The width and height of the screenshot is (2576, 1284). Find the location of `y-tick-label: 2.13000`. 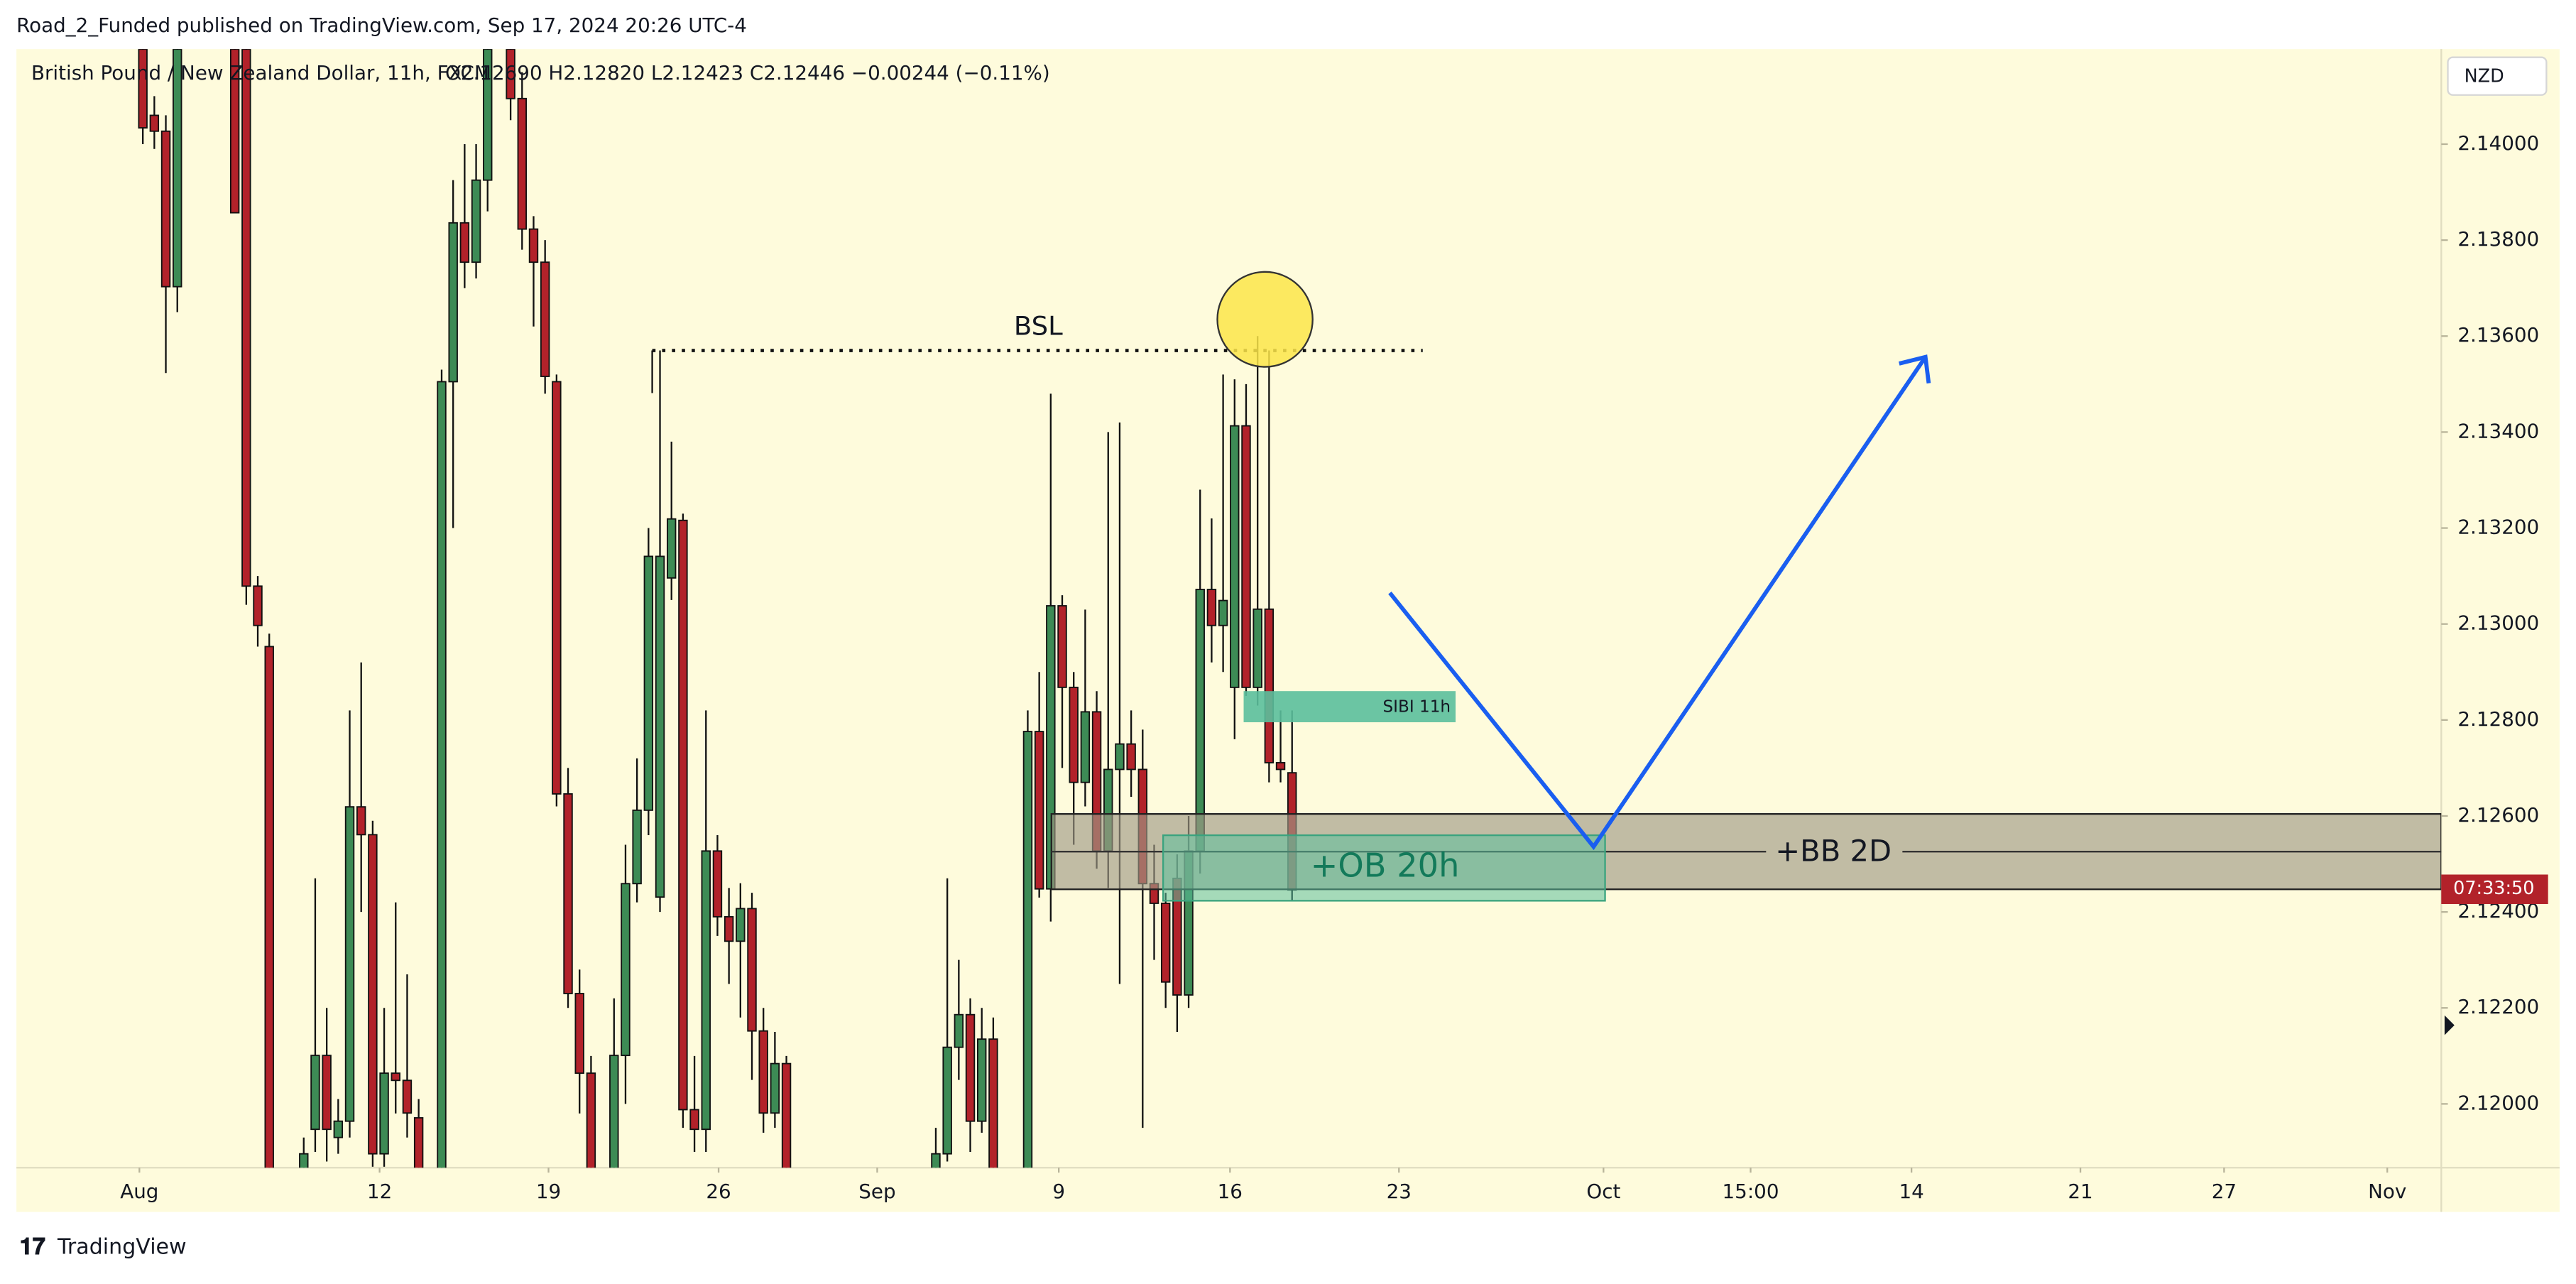

y-tick-label: 2.13000 is located at coordinates (2498, 623).